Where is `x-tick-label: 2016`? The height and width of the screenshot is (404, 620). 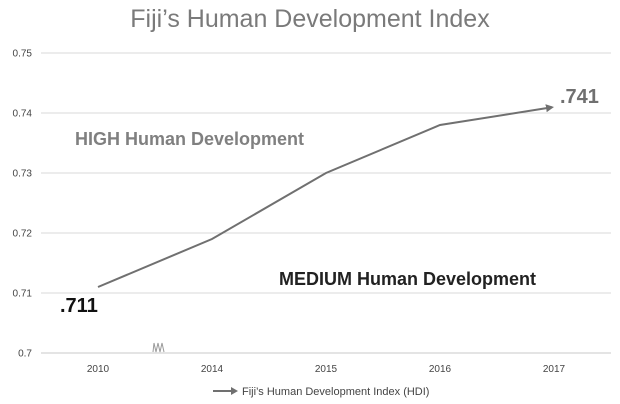 x-tick-label: 2016 is located at coordinates (440, 369).